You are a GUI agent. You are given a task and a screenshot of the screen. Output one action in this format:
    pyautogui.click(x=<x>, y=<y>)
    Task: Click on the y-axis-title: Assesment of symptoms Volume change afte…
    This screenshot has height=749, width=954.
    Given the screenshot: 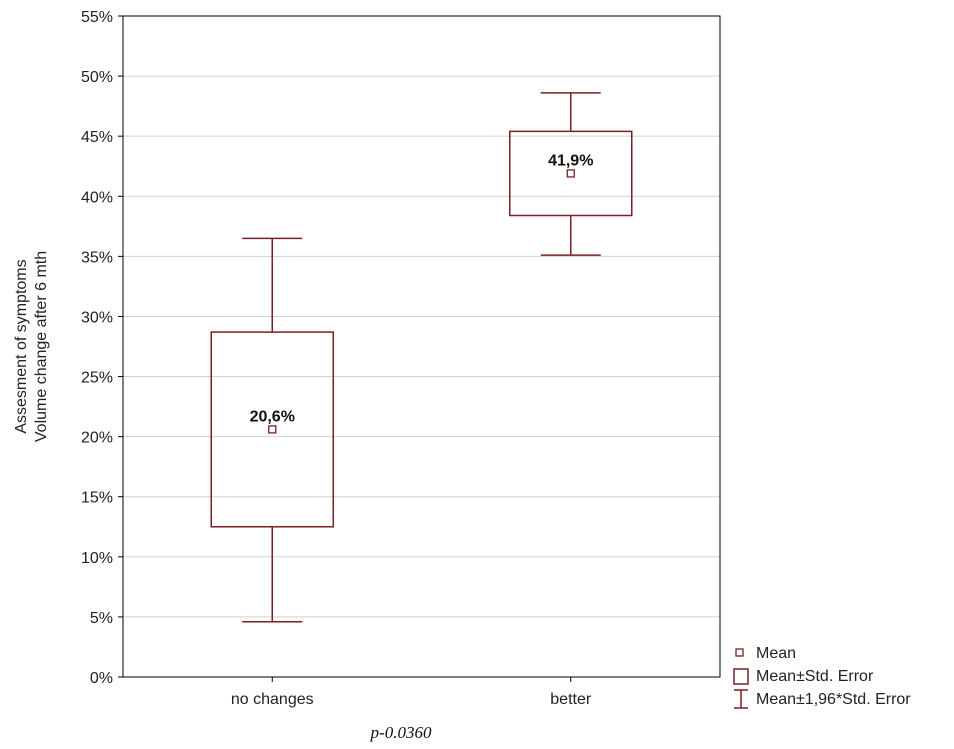 What is the action you would take?
    pyautogui.click(x=31, y=346)
    